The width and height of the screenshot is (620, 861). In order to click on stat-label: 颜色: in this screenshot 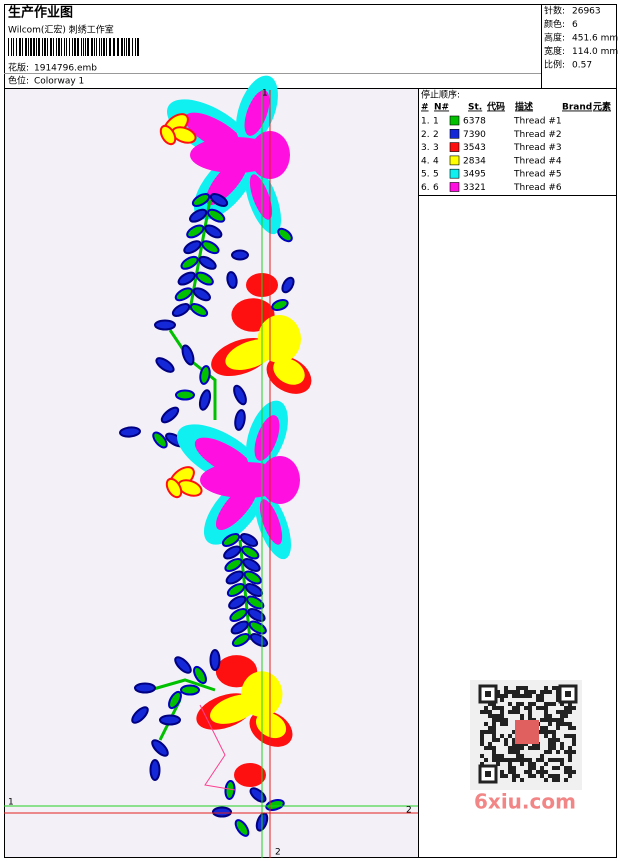, I will do `click(554, 24)`.